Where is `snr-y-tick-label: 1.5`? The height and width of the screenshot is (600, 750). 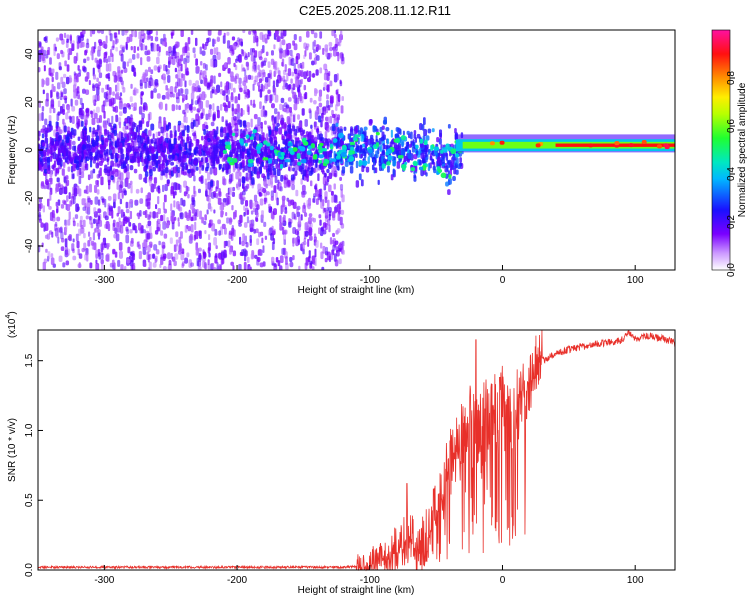
snr-y-tick-label: 1.5 is located at coordinates (29, 360).